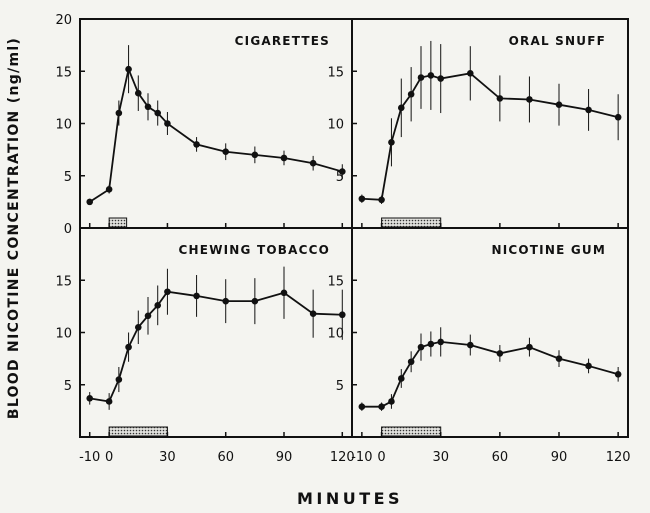  What do you see at coordinates (68, 229) in the screenshot?
I see `y-tick-label: 0` at bounding box center [68, 229].